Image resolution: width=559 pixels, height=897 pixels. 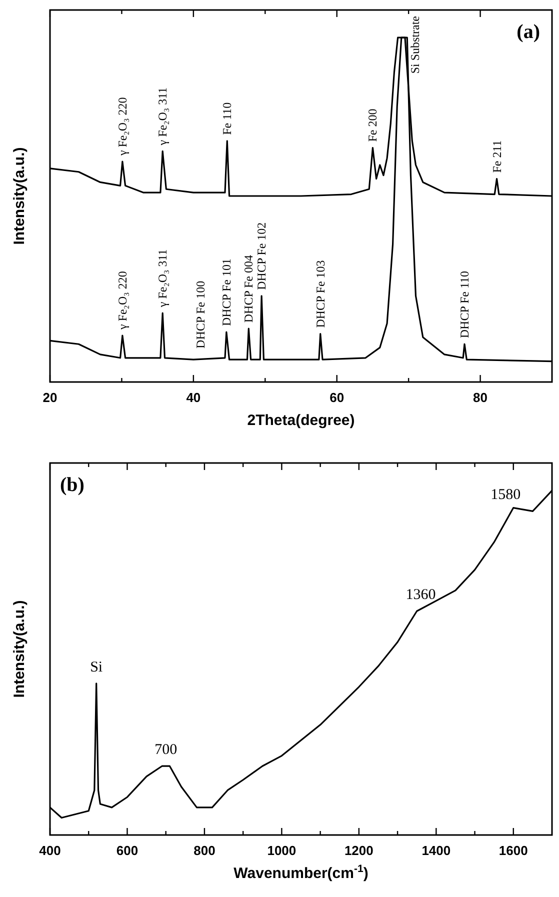 What do you see at coordinates (127, 850) in the screenshot?
I see `x-tick-label: 600` at bounding box center [127, 850].